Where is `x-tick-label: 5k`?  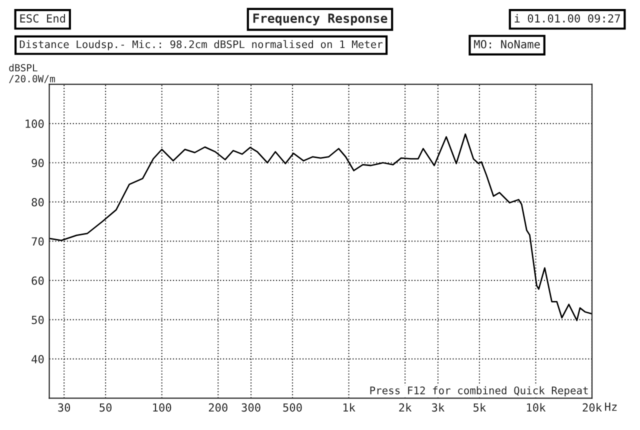 x-tick-label: 5k is located at coordinates (480, 407).